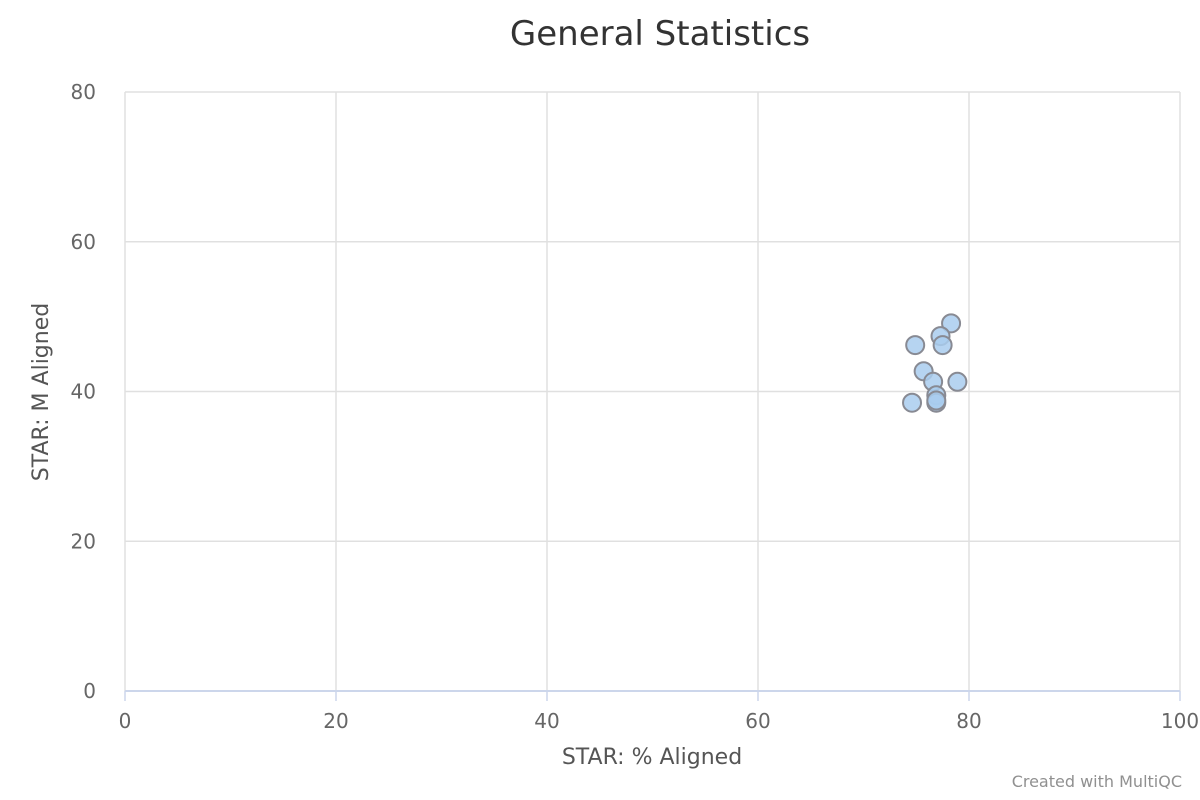 Image resolution: width=1200 pixels, height=800 pixels. Describe the element at coordinates (968, 721) in the screenshot. I see `x-tick-label: 80` at that location.